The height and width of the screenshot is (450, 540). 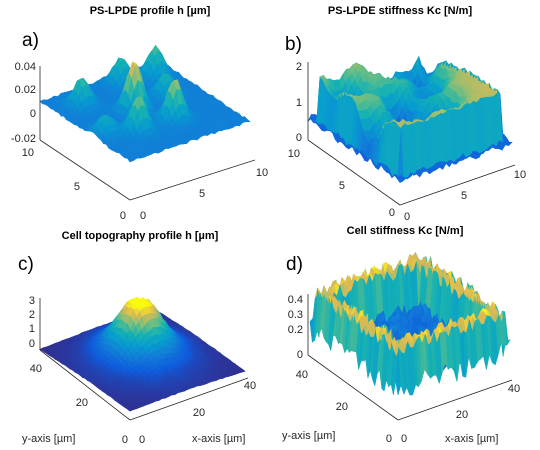 What do you see at coordinates (25, 67) in the screenshot?
I see `panel-a-z-tick: 0.04` at bounding box center [25, 67].